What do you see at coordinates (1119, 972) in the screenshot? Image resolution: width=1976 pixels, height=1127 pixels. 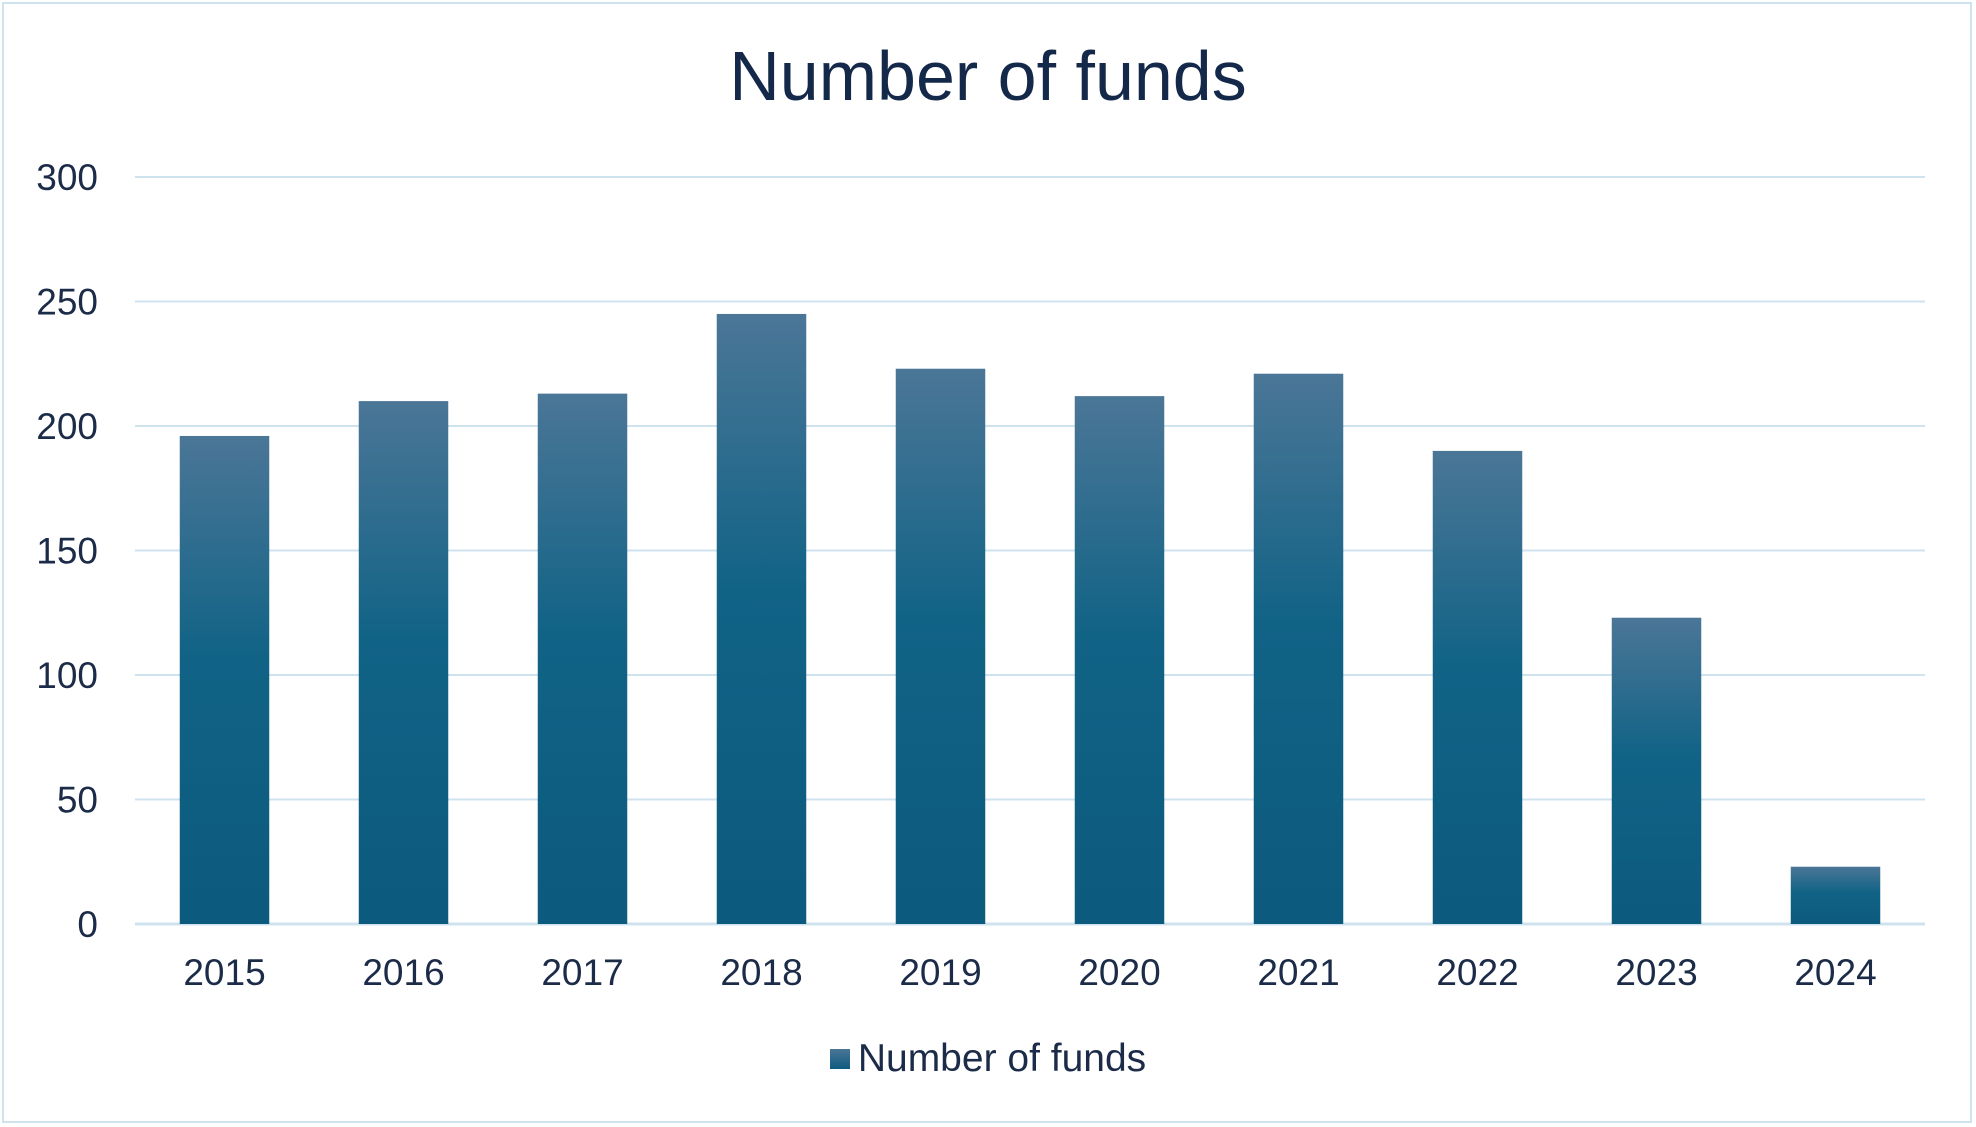 I see `x-tick-label: 2020` at bounding box center [1119, 972].